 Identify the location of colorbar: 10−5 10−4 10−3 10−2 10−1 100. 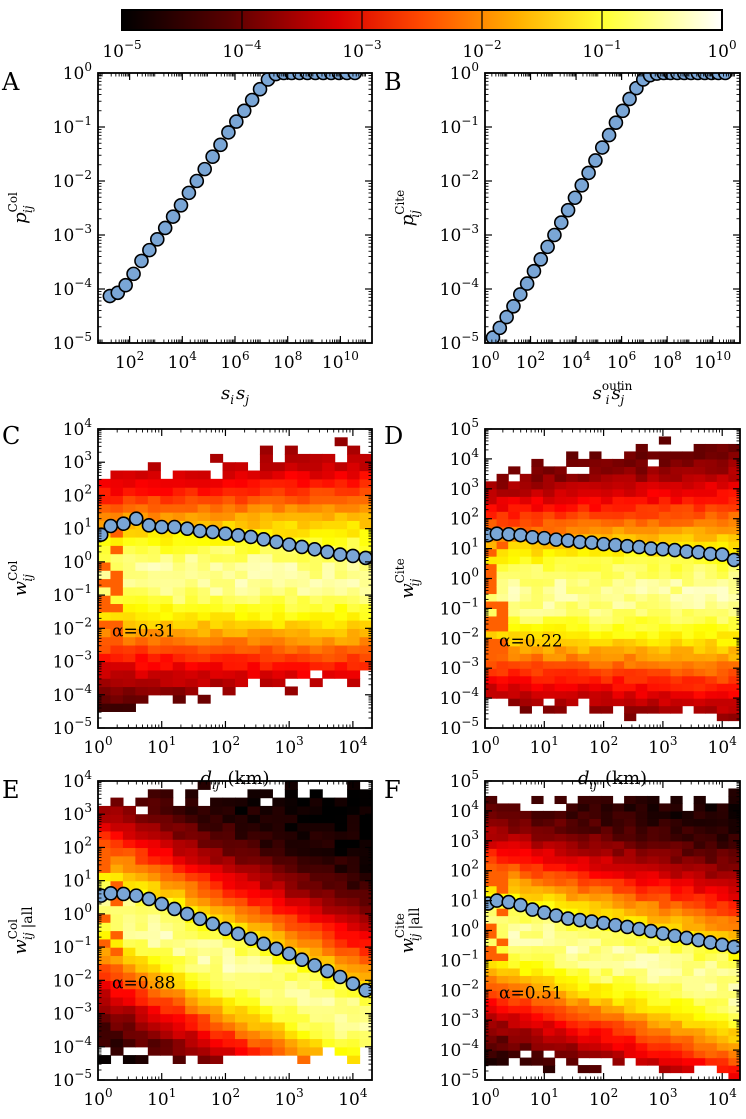
(419, 35).